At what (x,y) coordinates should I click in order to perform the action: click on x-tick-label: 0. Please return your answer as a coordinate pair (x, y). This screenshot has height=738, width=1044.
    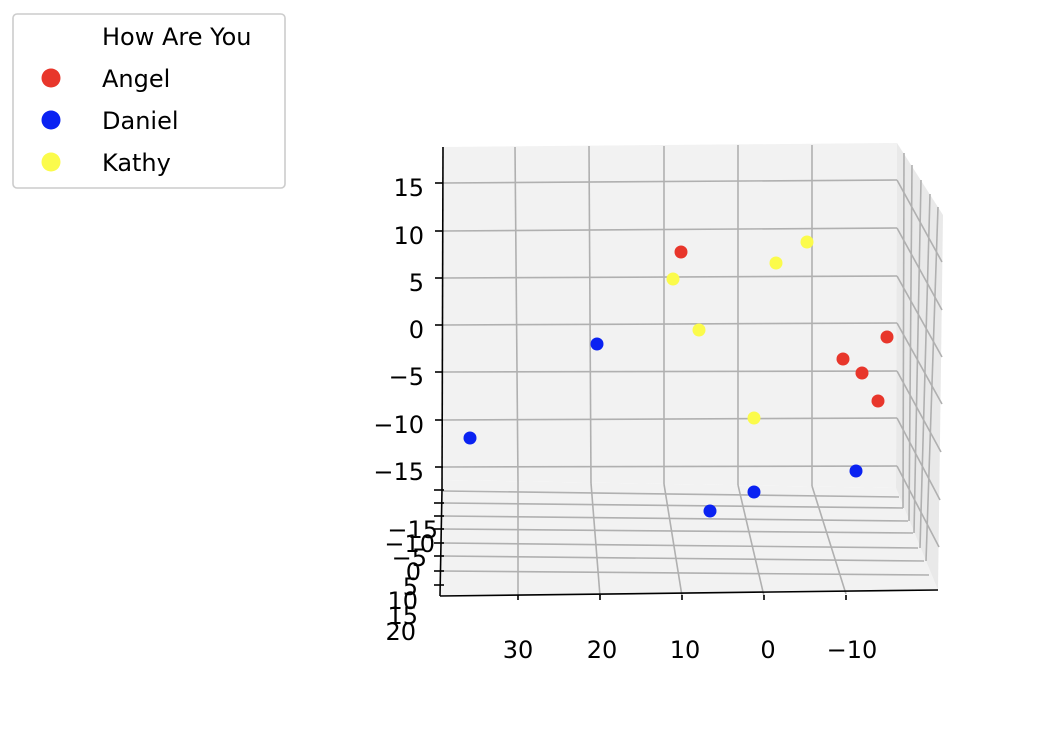
    Looking at the image, I should click on (767, 650).